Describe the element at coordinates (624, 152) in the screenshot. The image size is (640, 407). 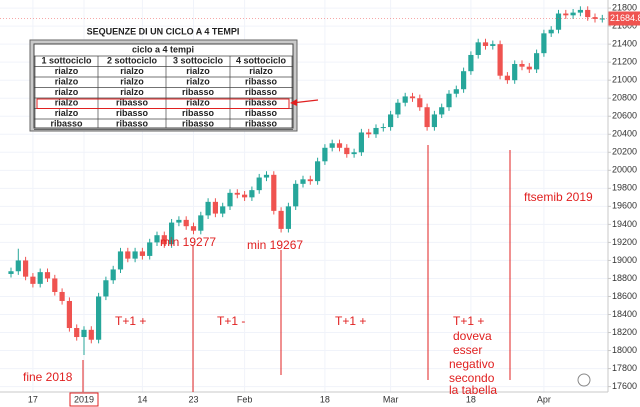
I see `y-tick-label: 20200` at that location.